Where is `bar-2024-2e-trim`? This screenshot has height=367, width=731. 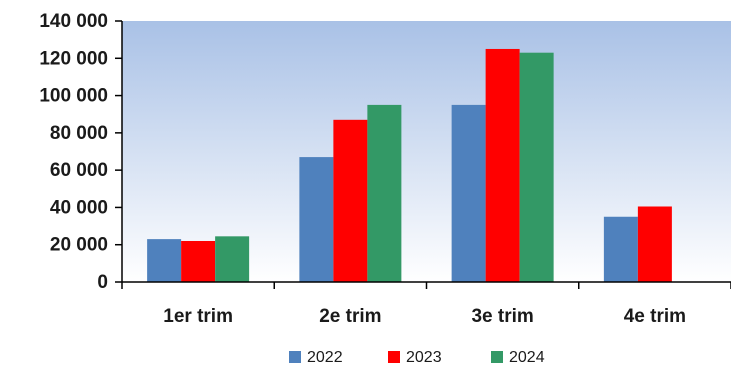 bar-2024-2e-trim is located at coordinates (384, 193).